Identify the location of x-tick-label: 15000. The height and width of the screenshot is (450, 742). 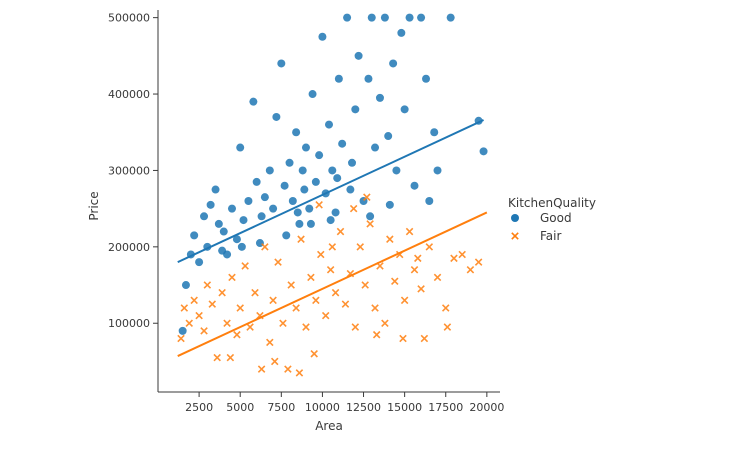
(404, 407).